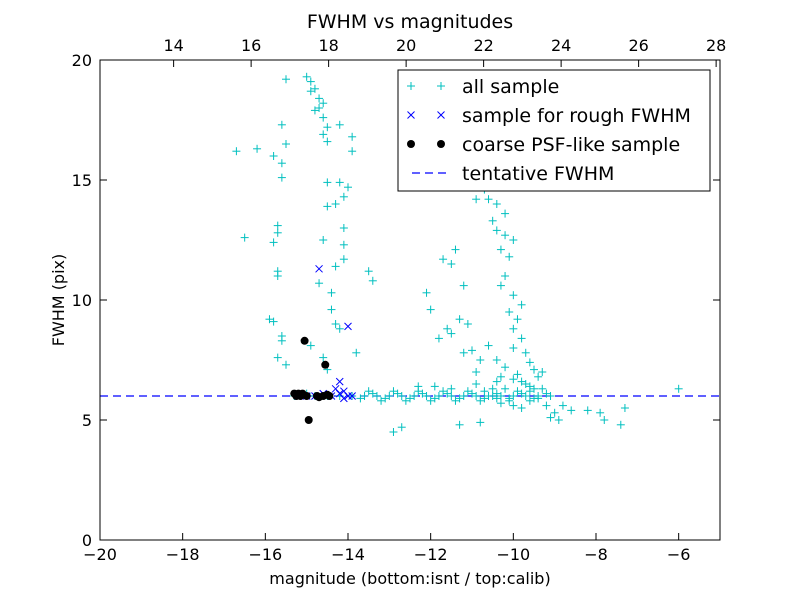 The height and width of the screenshot is (600, 800). What do you see at coordinates (58, 300) in the screenshot?
I see `y-axis-label: FWHM (pix)` at bounding box center [58, 300].